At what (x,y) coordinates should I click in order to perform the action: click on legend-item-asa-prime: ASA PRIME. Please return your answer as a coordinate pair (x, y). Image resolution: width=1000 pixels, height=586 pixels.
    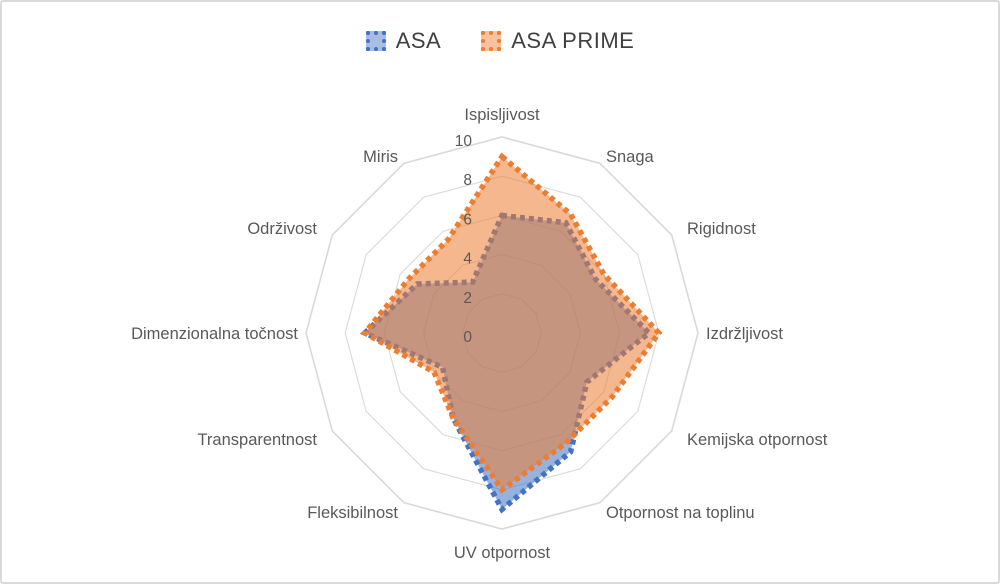
    Looking at the image, I should click on (557, 41).